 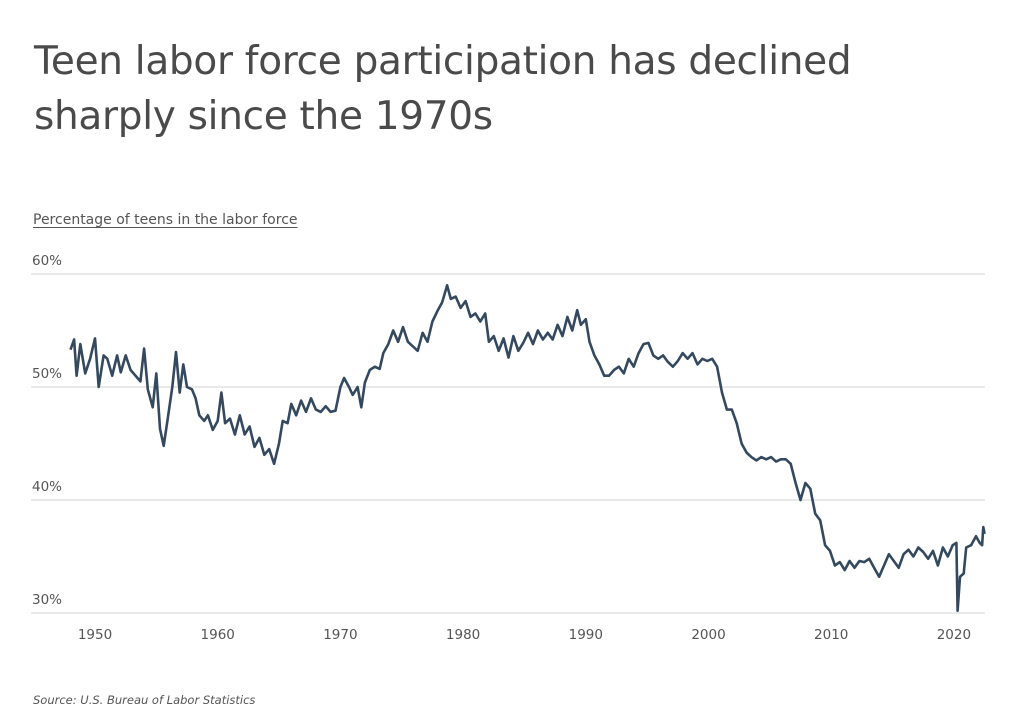 What do you see at coordinates (831, 635) in the screenshot?
I see `x-tick-label: 2010` at bounding box center [831, 635].